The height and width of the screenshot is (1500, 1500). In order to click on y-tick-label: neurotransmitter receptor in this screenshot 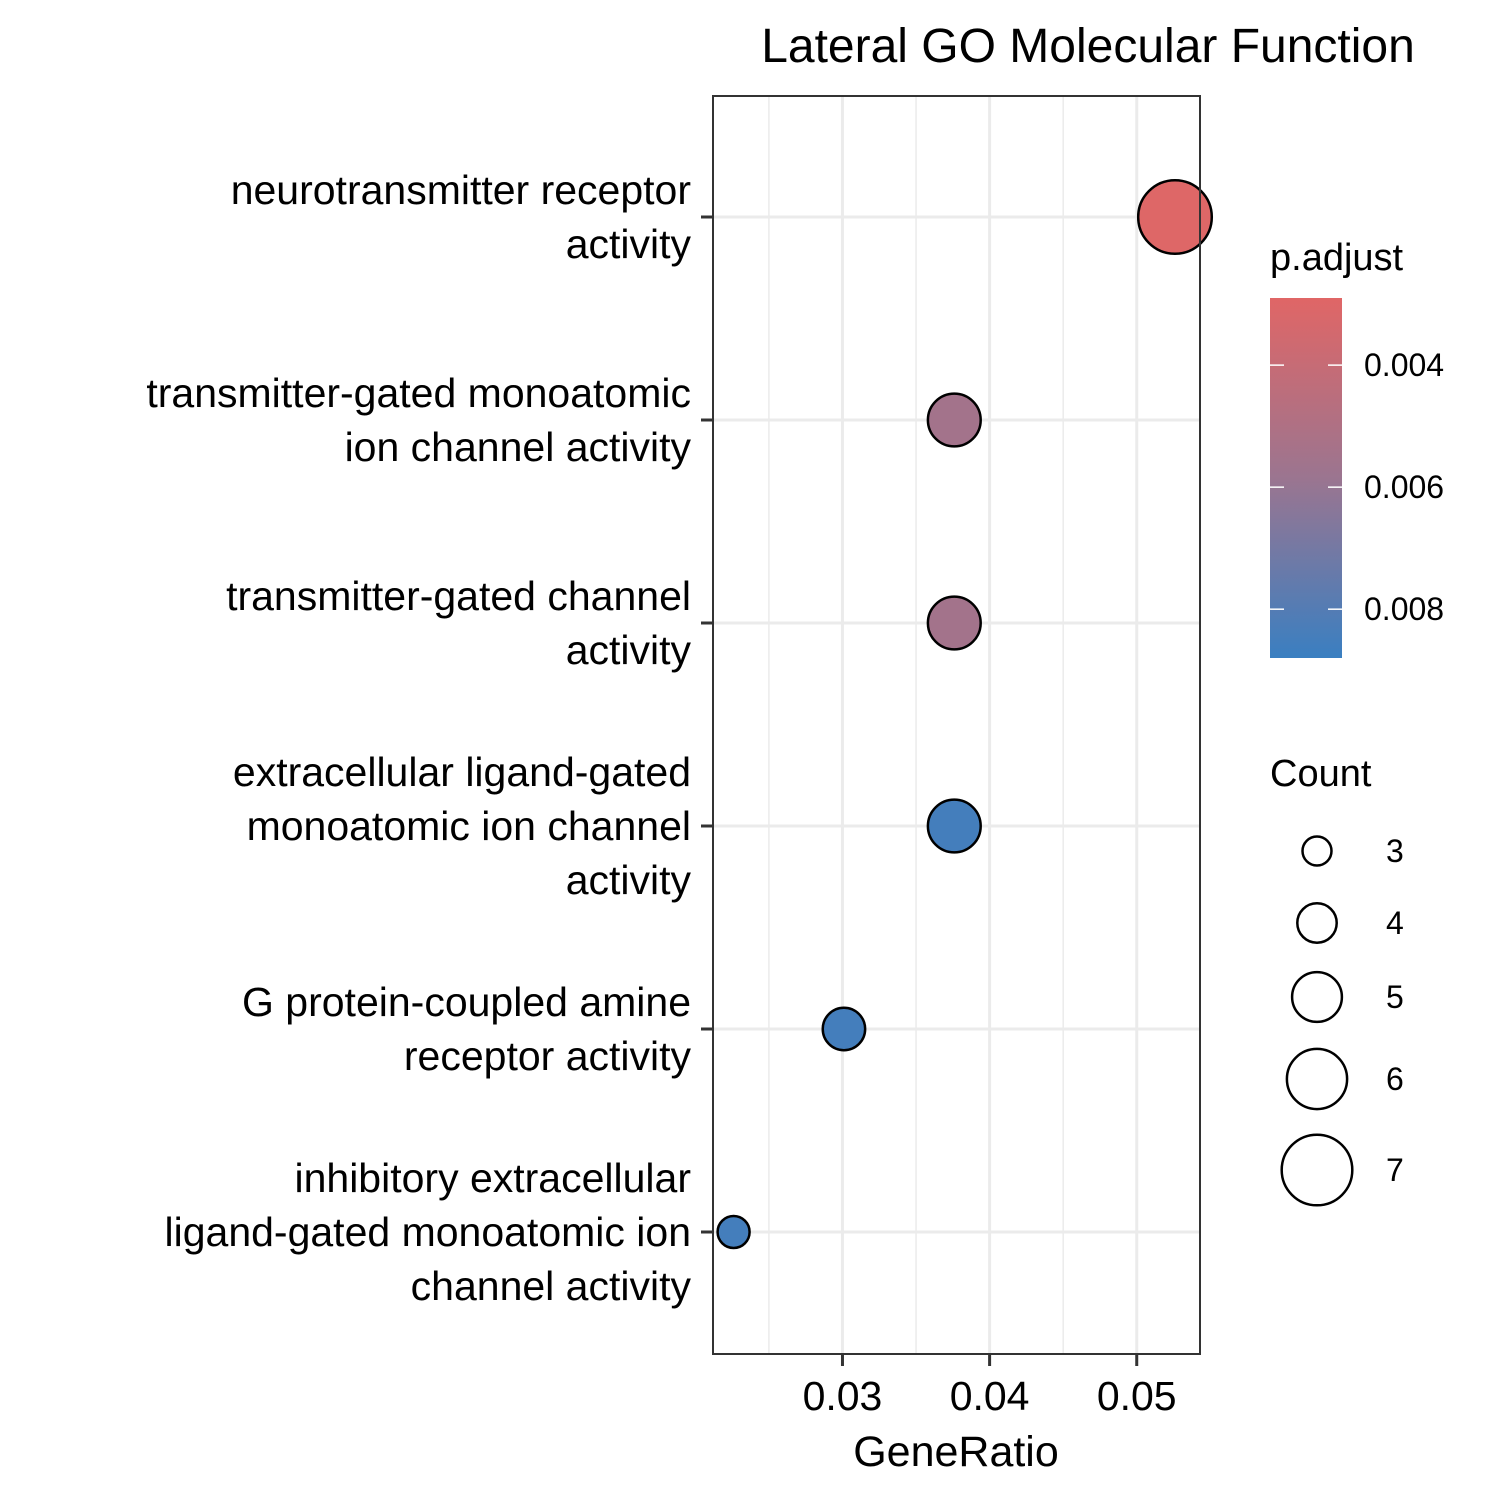, I will do `click(461, 190)`.